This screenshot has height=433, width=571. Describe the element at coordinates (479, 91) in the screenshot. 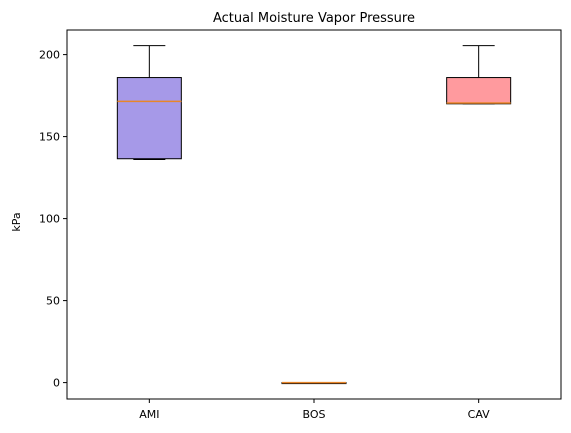

I see `box-cav` at that location.